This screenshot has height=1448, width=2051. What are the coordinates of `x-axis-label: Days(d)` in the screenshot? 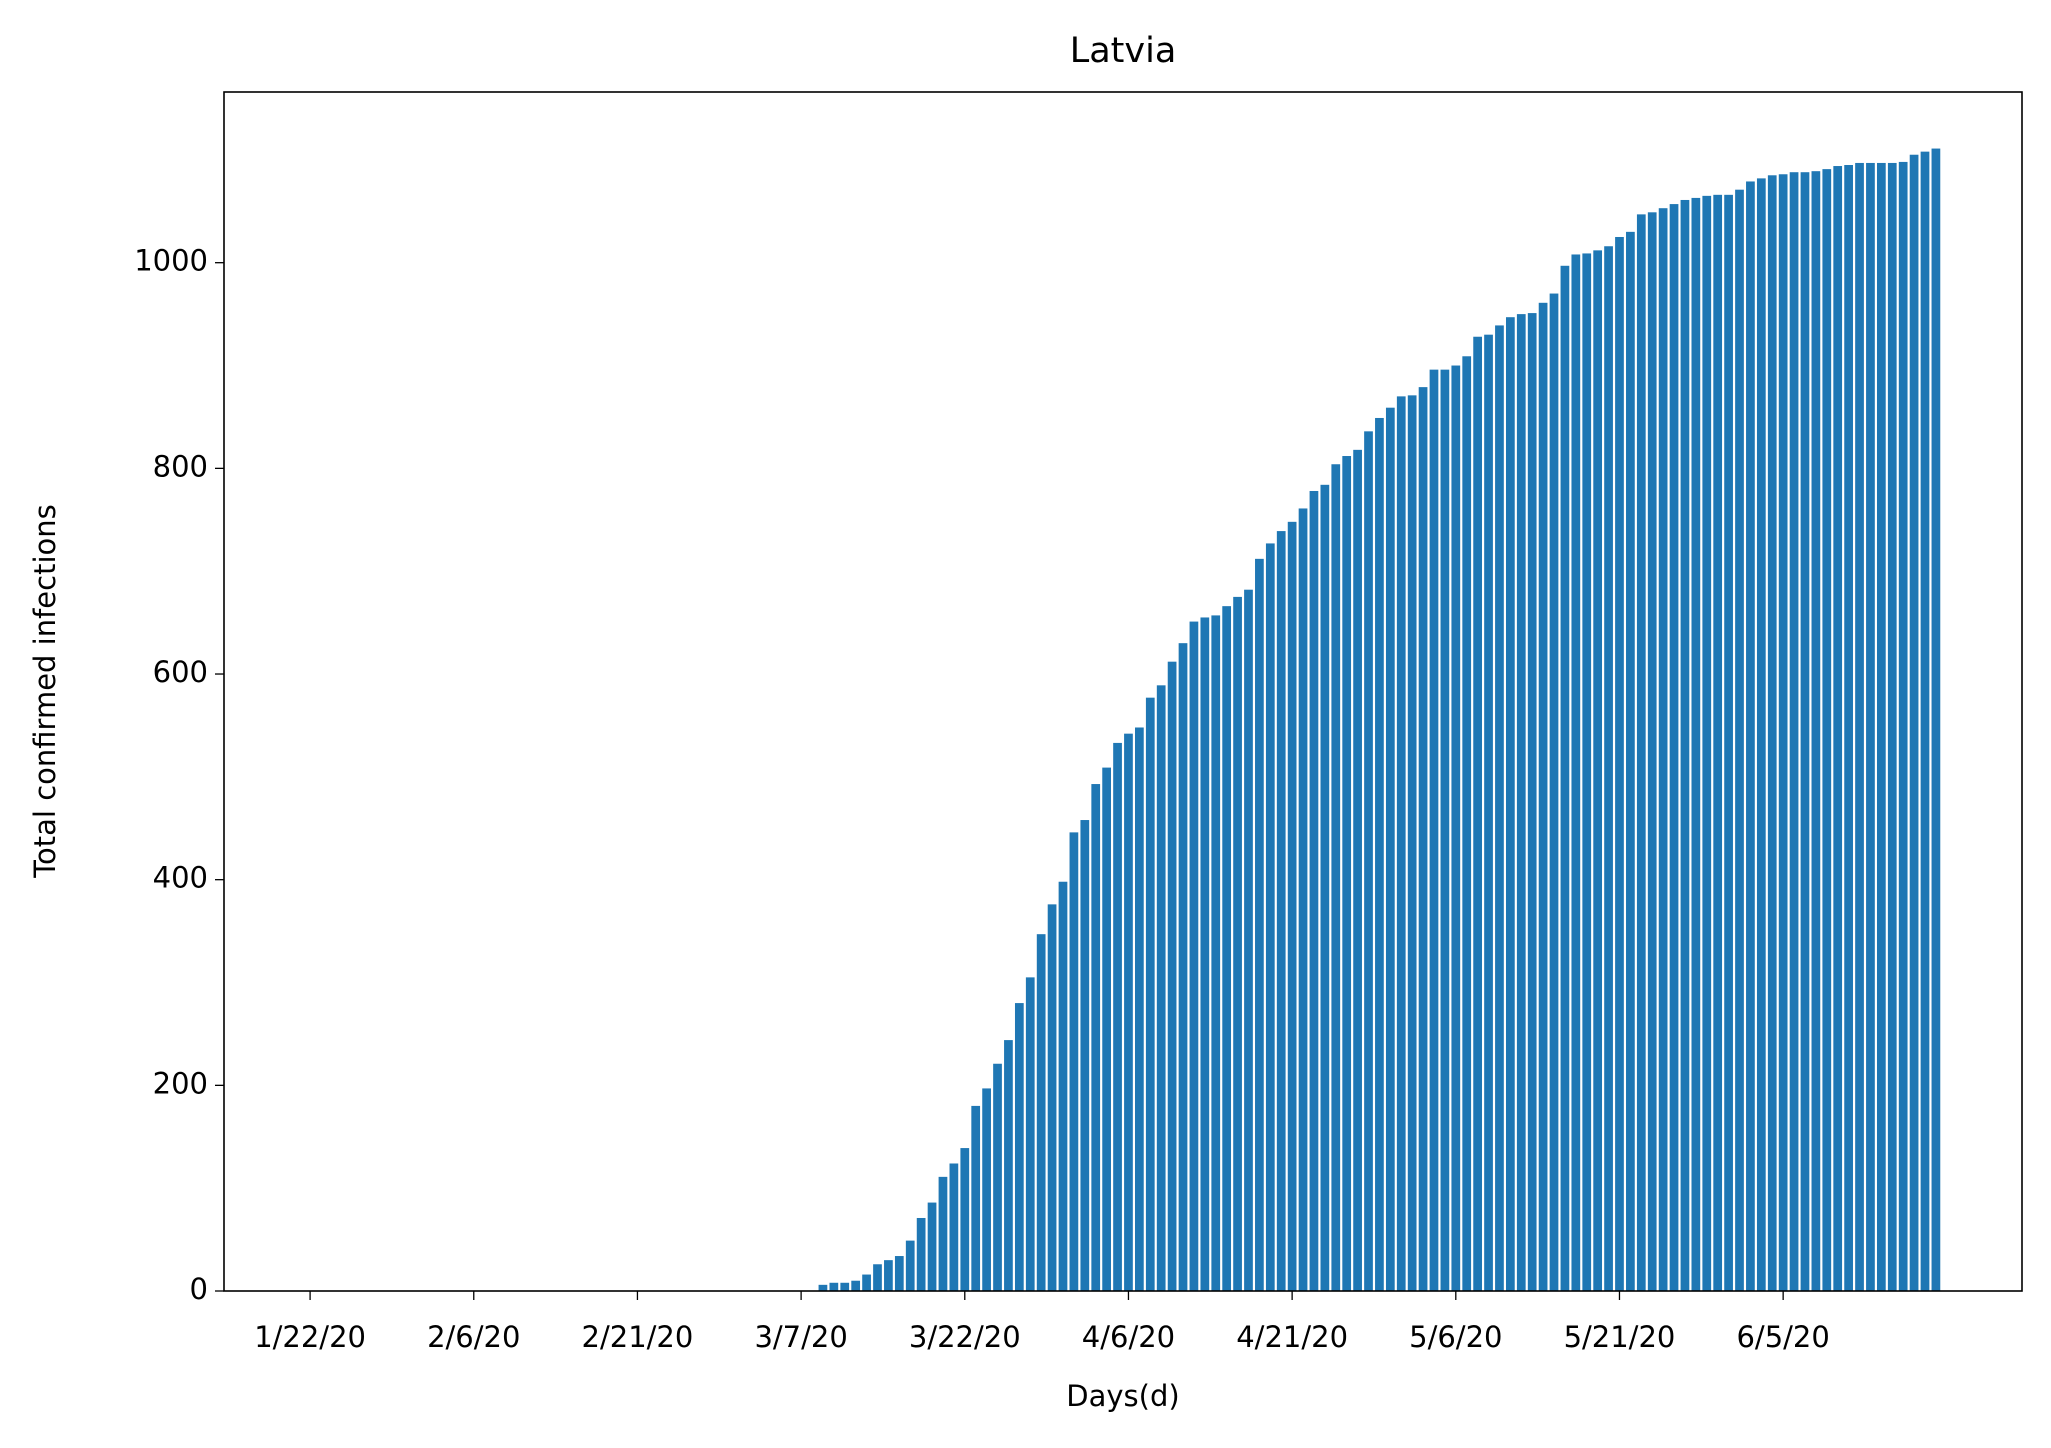 It's located at (1122, 1396).